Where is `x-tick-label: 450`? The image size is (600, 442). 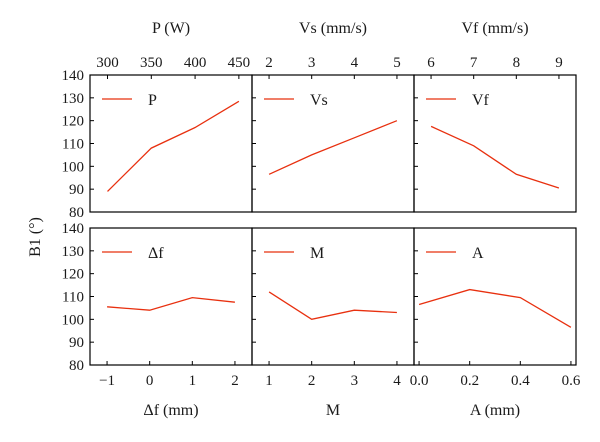
x-tick-label: 450 is located at coordinates (239, 63).